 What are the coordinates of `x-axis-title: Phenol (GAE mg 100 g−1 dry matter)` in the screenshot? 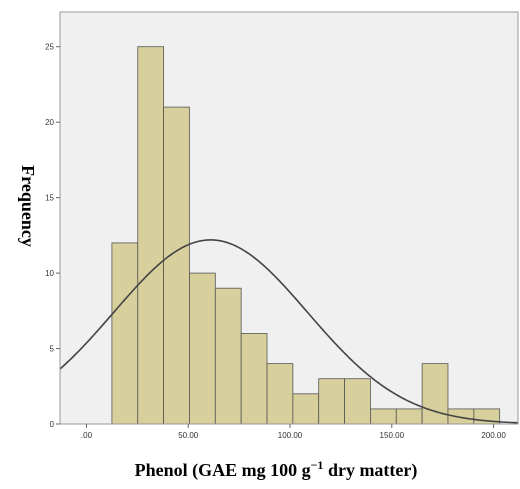 It's located at (276, 469).